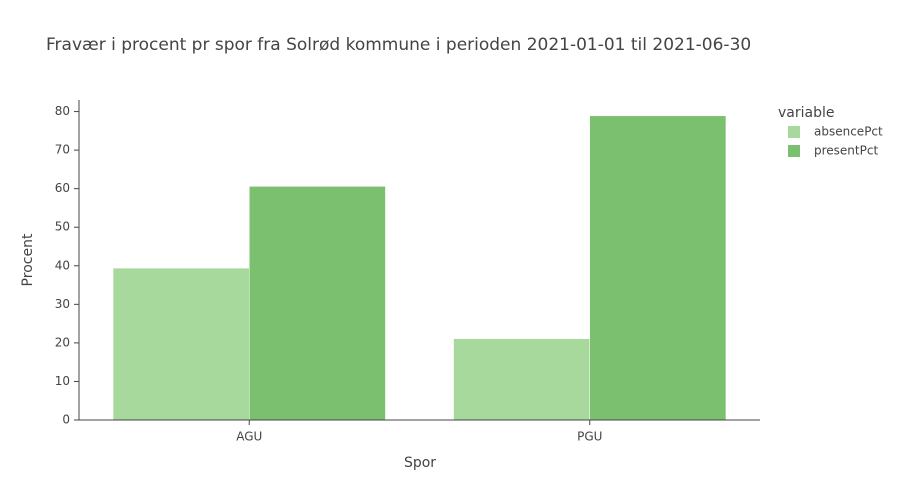  I want to click on legend-label: absencePct, so click(848, 132).